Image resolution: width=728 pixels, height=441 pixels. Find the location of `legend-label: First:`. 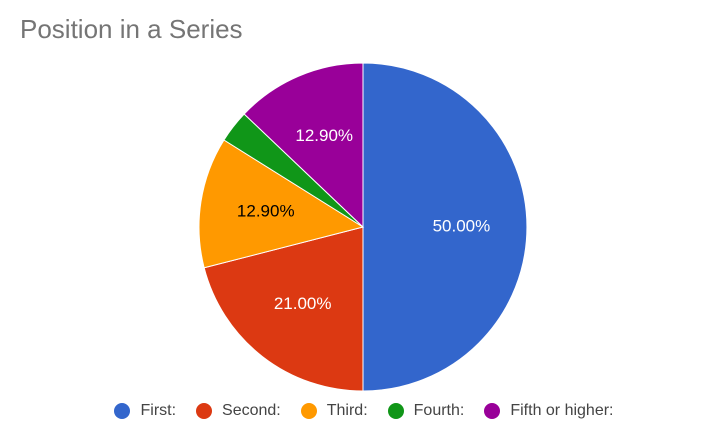

legend-label: First: is located at coordinates (158, 410).